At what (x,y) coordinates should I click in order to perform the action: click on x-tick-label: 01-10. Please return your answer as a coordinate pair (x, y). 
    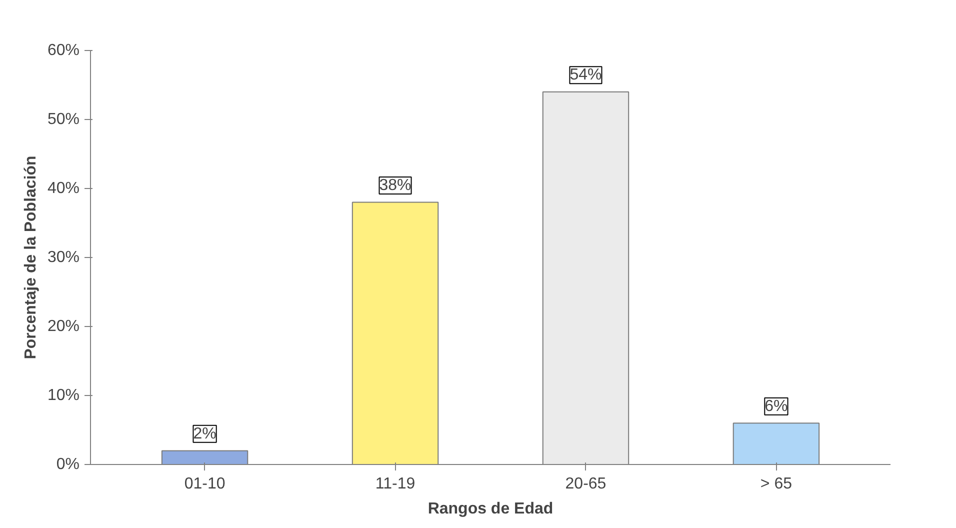
    Looking at the image, I should click on (205, 484).